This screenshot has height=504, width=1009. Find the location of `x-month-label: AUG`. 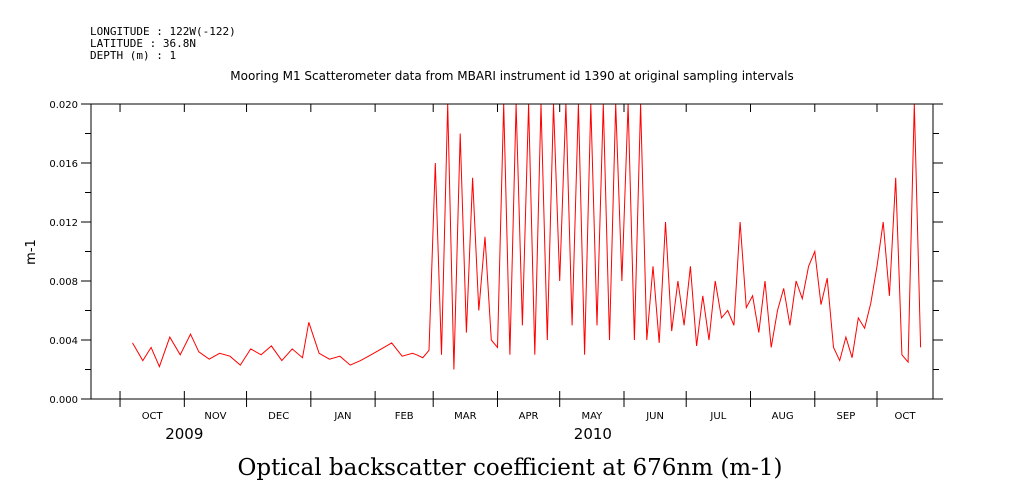

x-month-label: AUG is located at coordinates (783, 416).